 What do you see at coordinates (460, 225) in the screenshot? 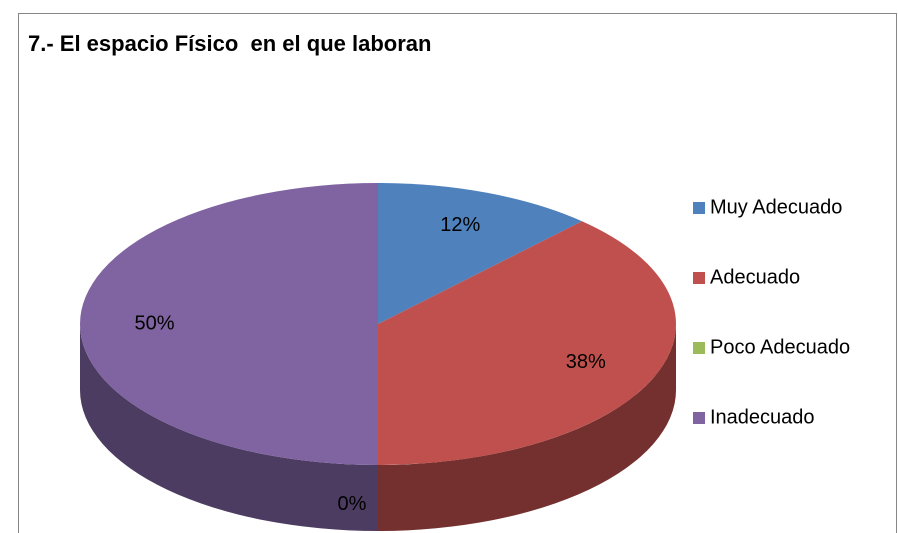
I see `data-label: 12%` at bounding box center [460, 225].